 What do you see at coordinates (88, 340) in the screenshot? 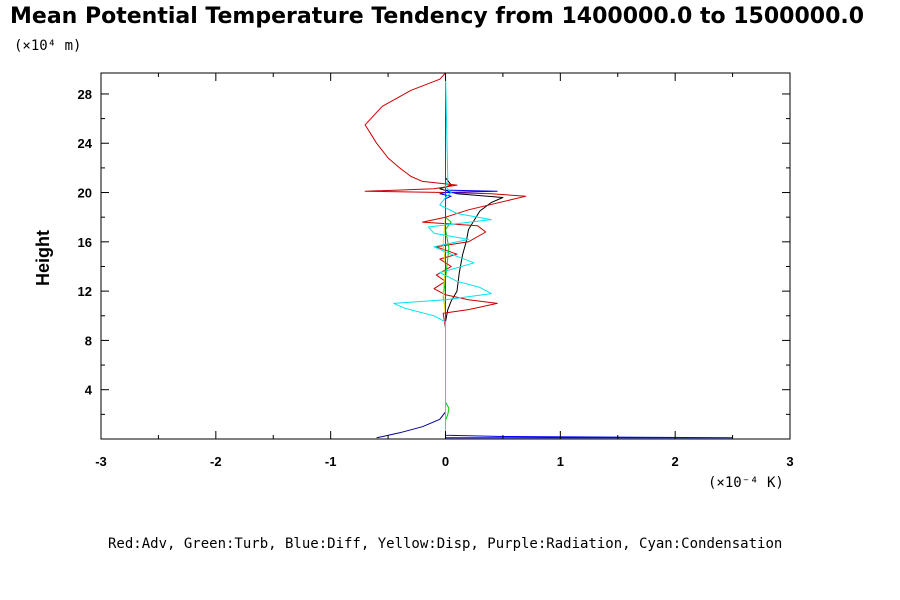
I see `y-tick-label: 8` at bounding box center [88, 340].